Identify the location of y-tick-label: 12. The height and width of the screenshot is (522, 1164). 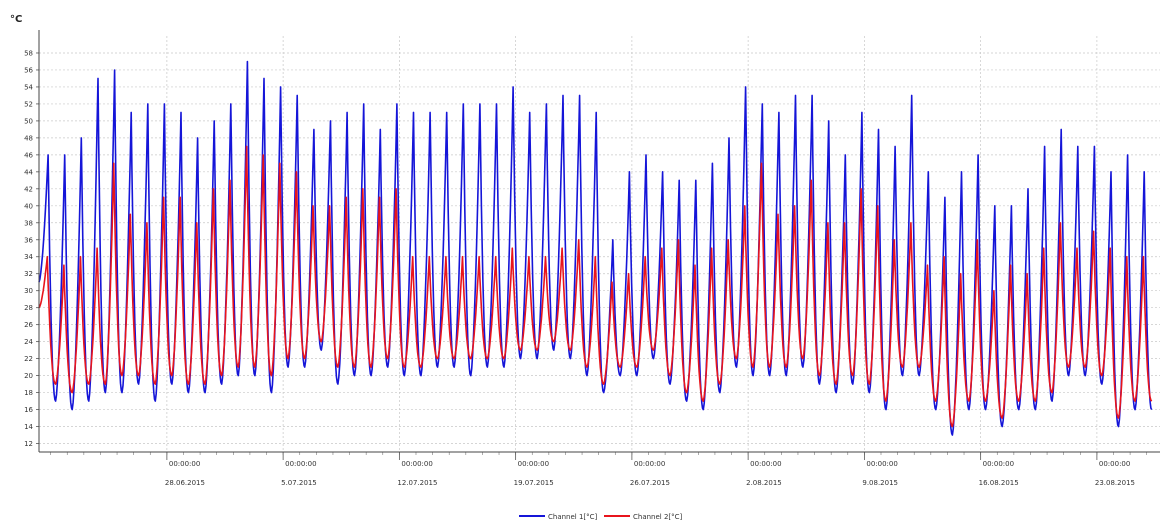
(28, 444).